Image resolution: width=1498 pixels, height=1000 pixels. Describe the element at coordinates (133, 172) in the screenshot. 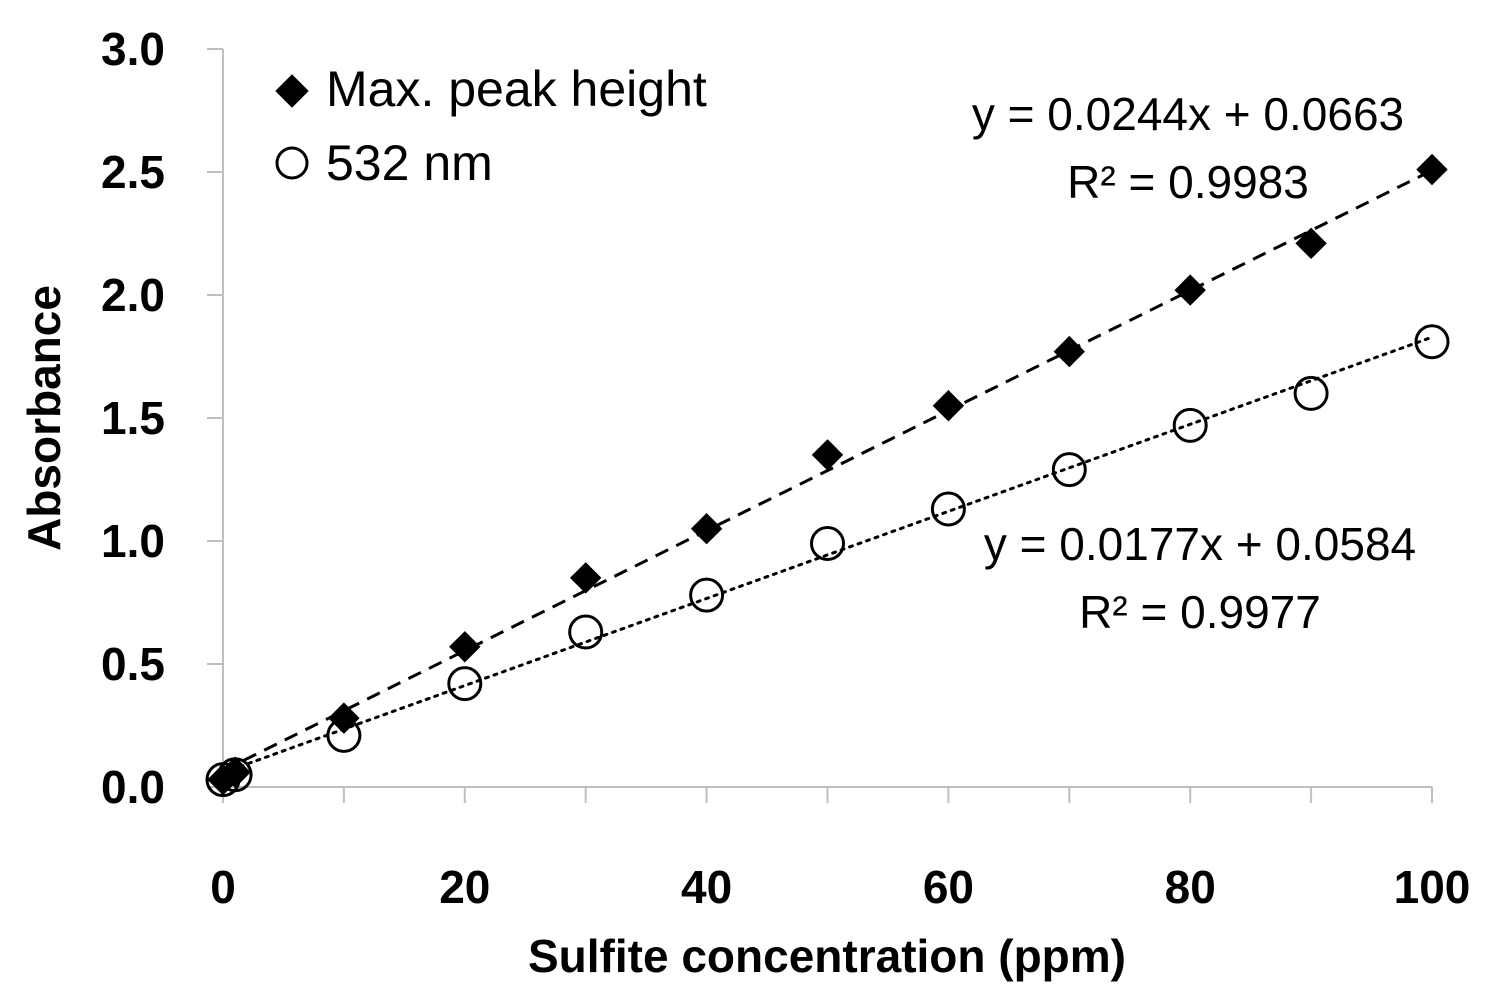

I see `y-tick-label: 2.5` at that location.